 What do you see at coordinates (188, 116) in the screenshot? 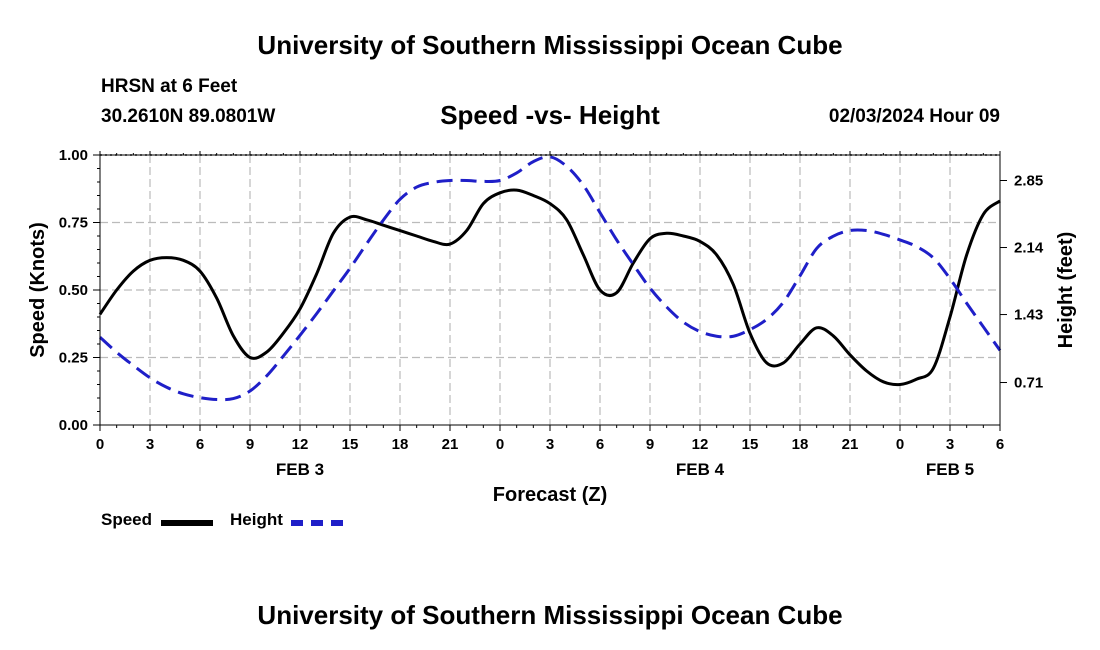
I see `station-coordinates: 30.2610N 89.0801W` at bounding box center [188, 116].